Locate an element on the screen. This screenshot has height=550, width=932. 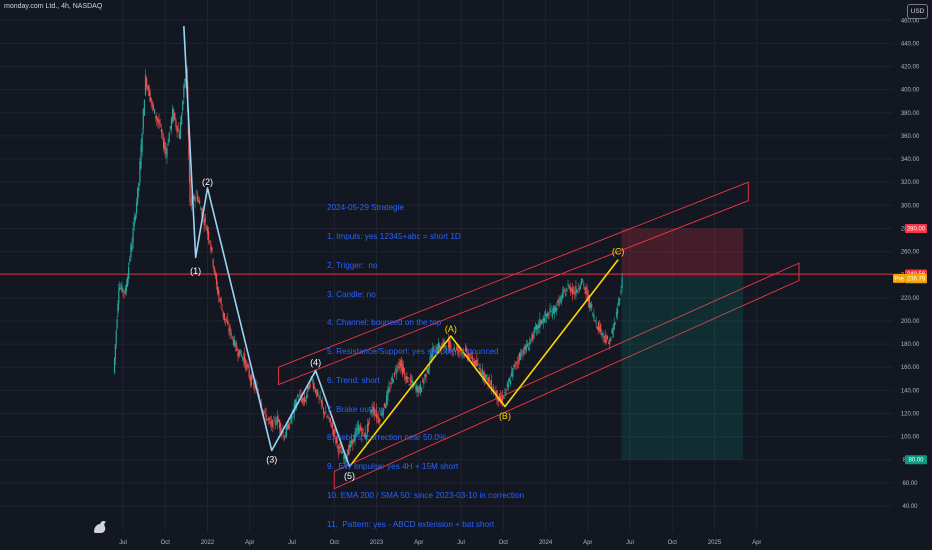
time-tick-label: 2024 is located at coordinates (546, 543).